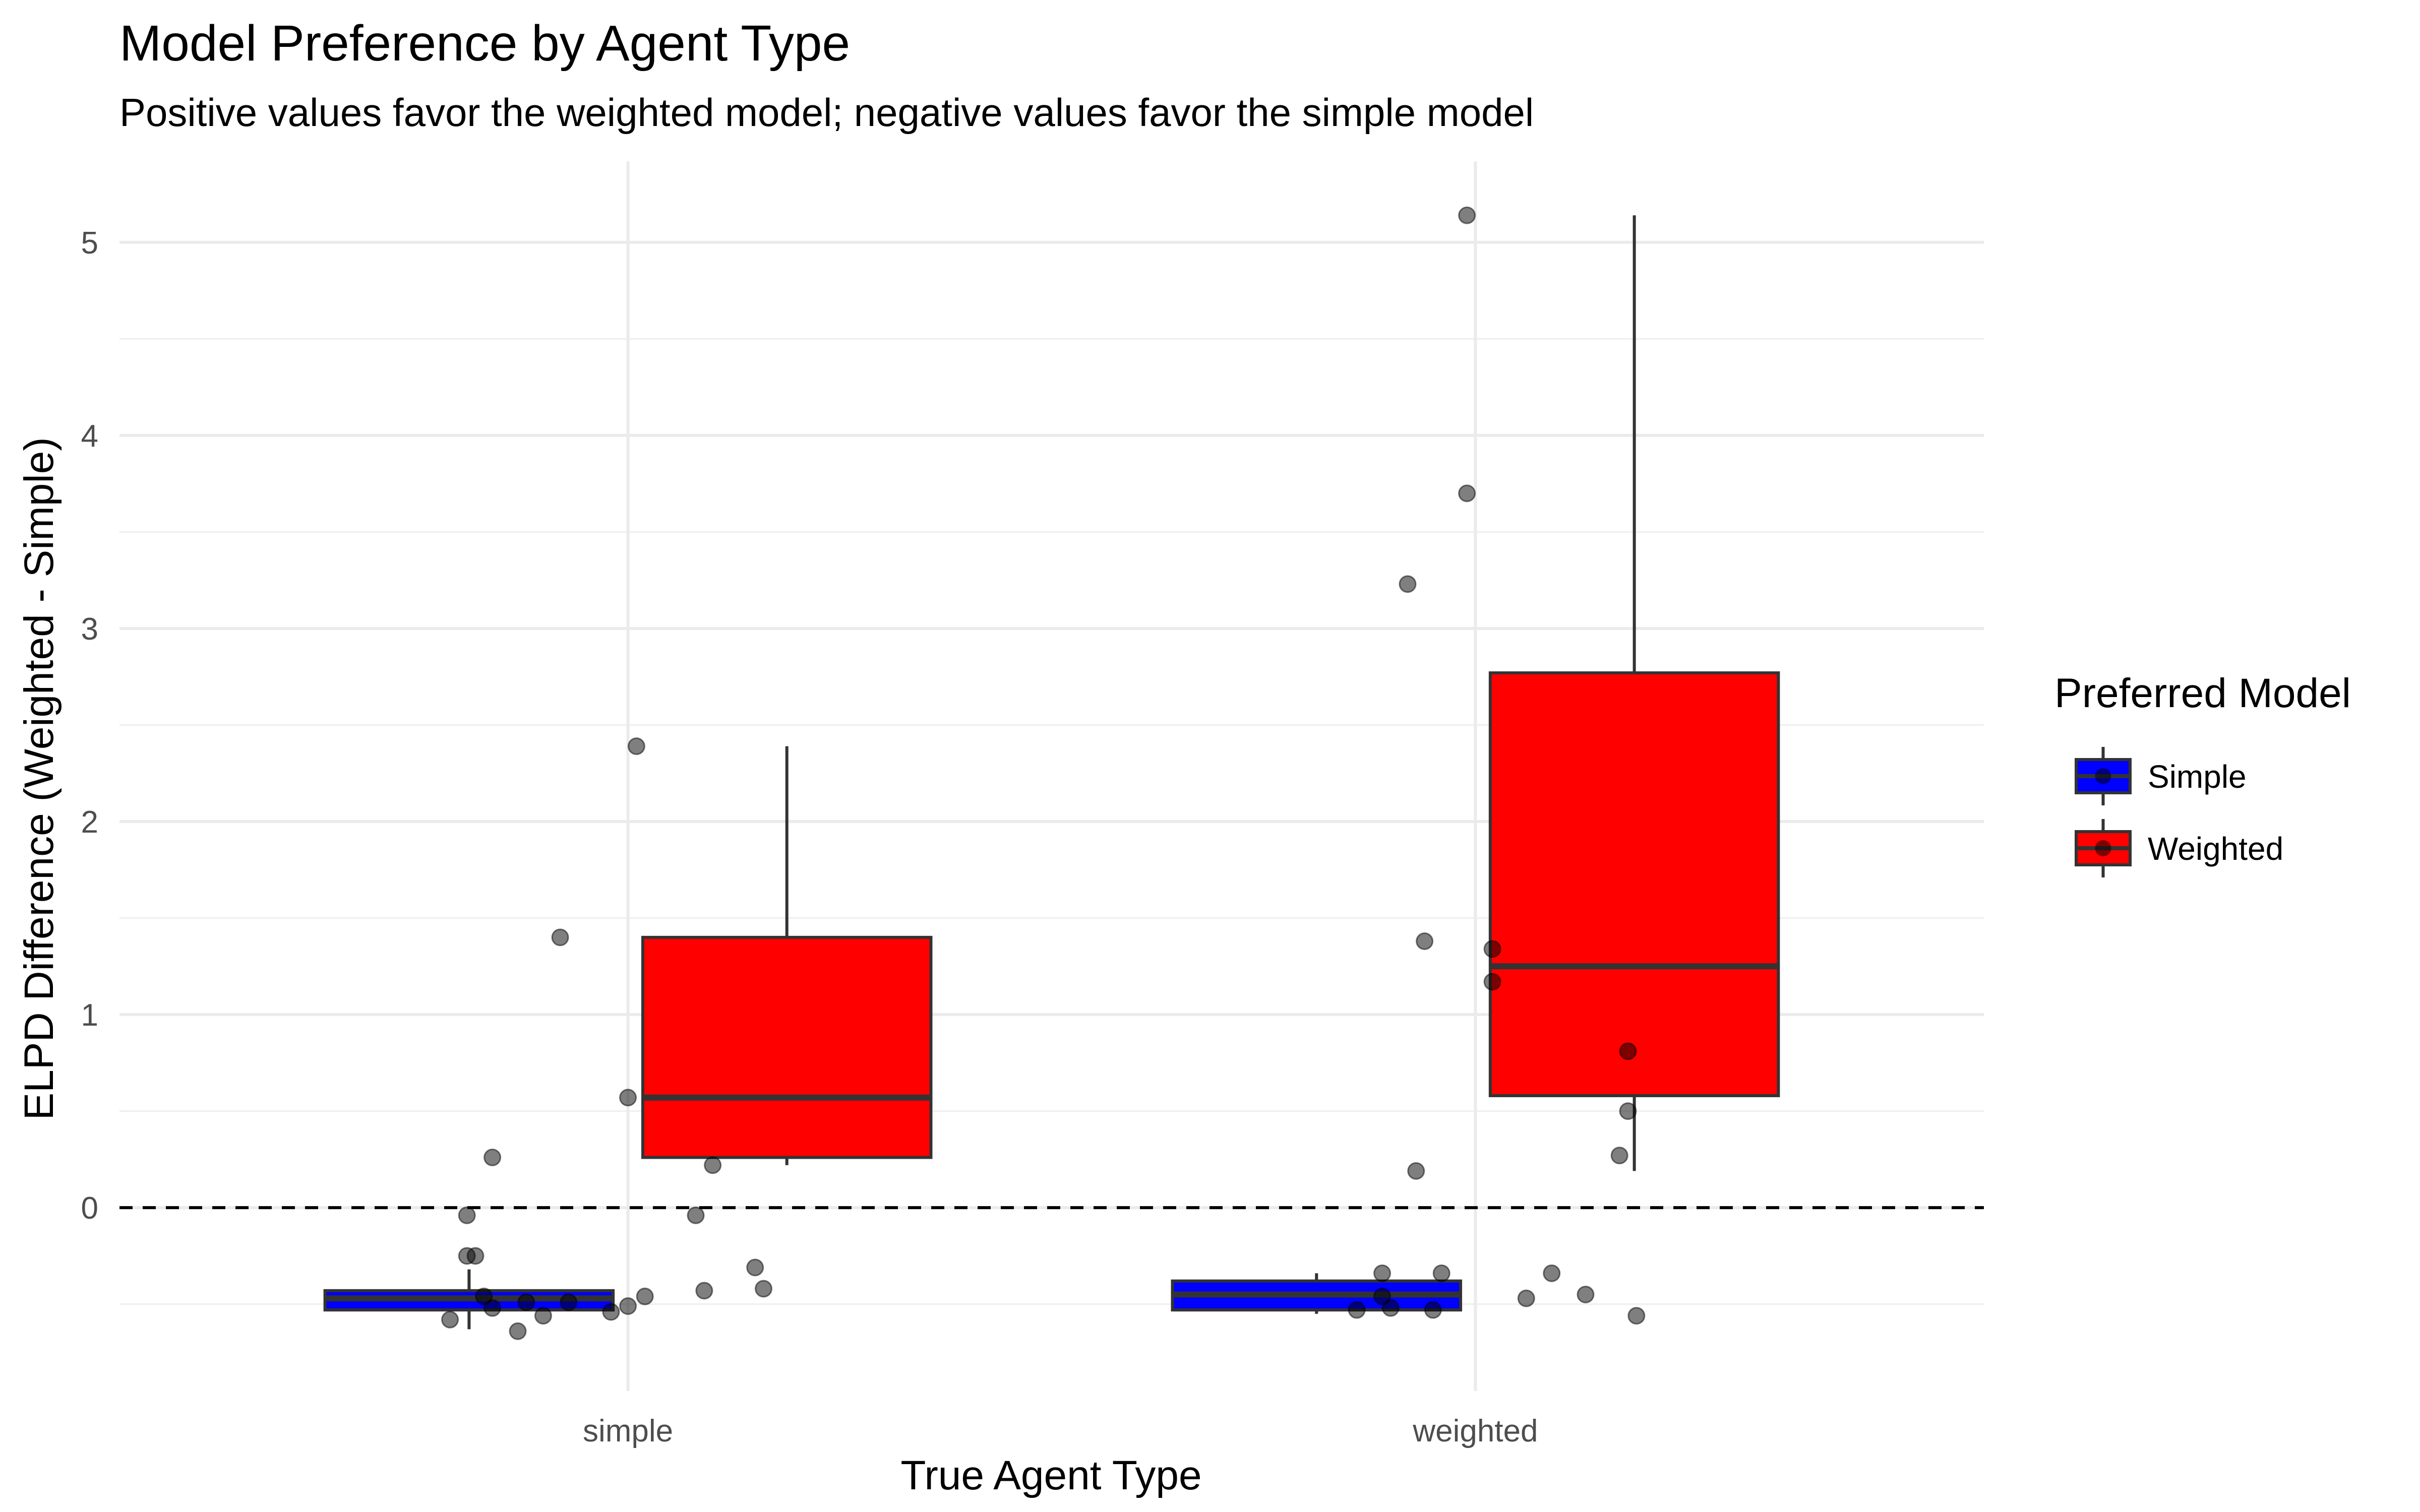  I want to click on y-tick-label: 4, so click(89, 436).